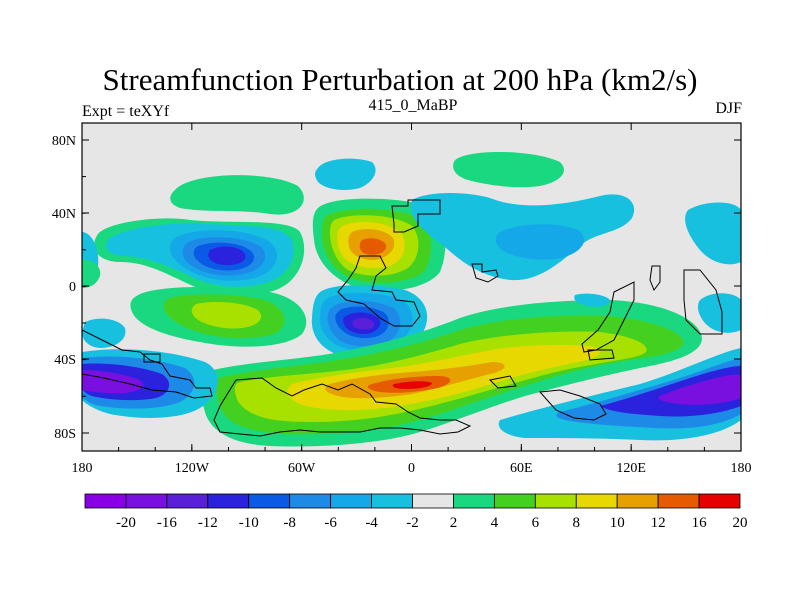 The image size is (800, 600). Describe the element at coordinates (411, 468) in the screenshot. I see `lon-tick-label: 0` at that location.